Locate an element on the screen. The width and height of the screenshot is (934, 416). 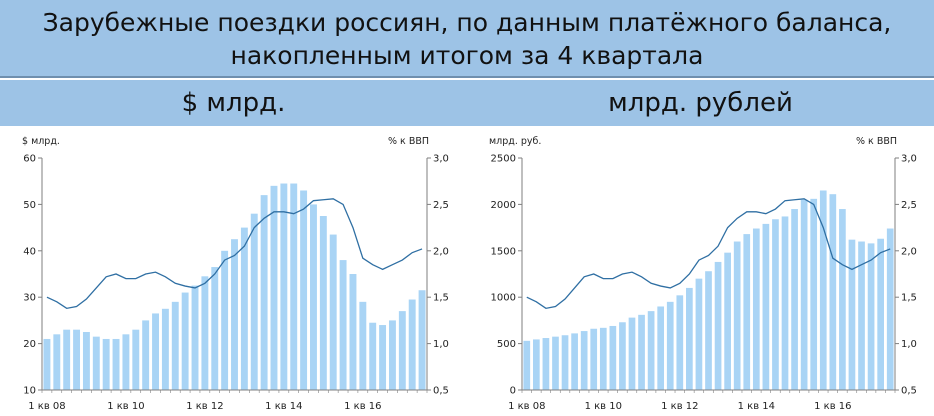
left-tick-label: 20 is located at coordinates (29, 344).